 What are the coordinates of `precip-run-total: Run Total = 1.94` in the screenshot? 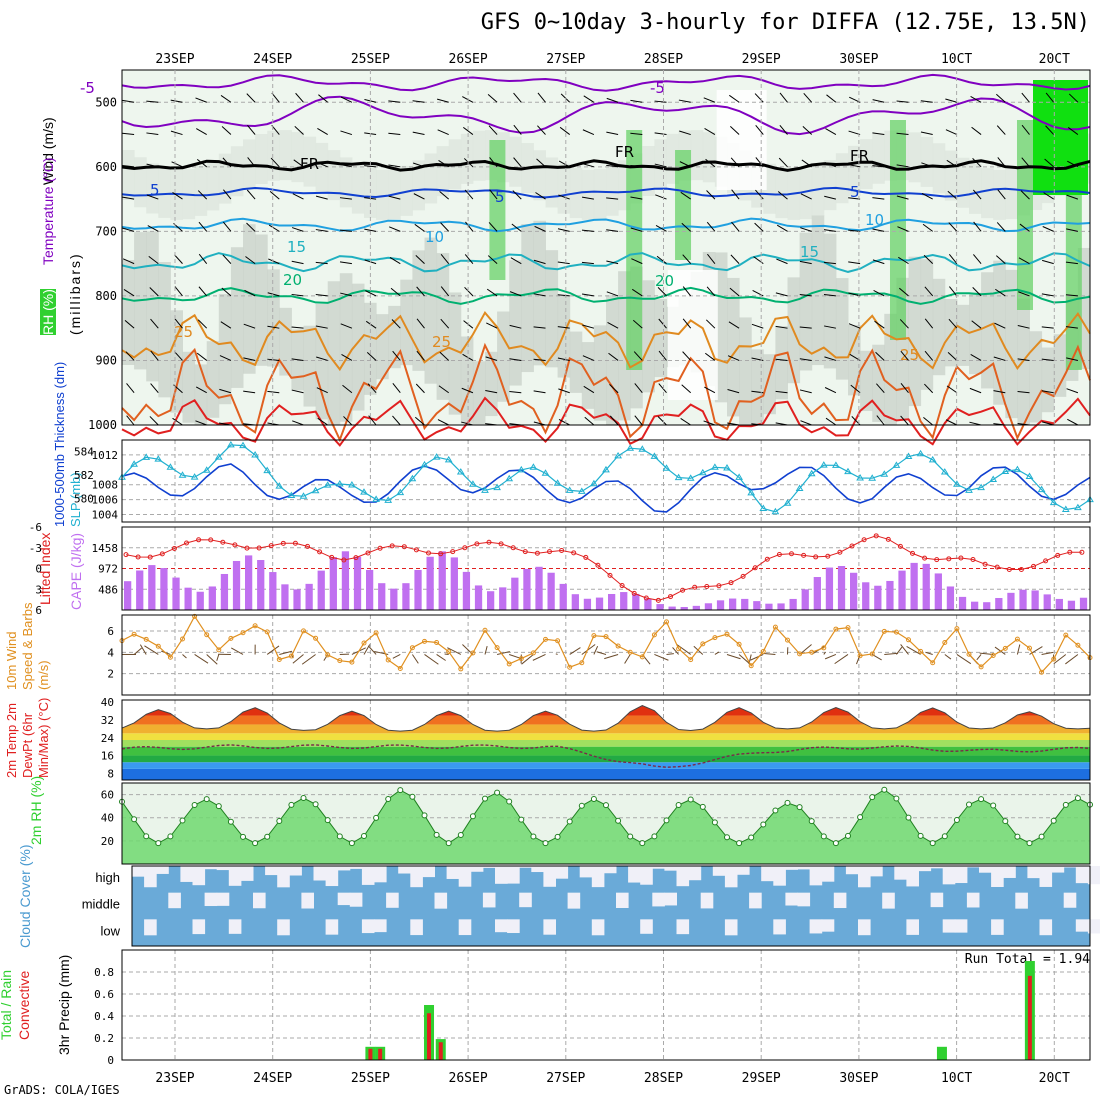 It's located at (1027, 959).